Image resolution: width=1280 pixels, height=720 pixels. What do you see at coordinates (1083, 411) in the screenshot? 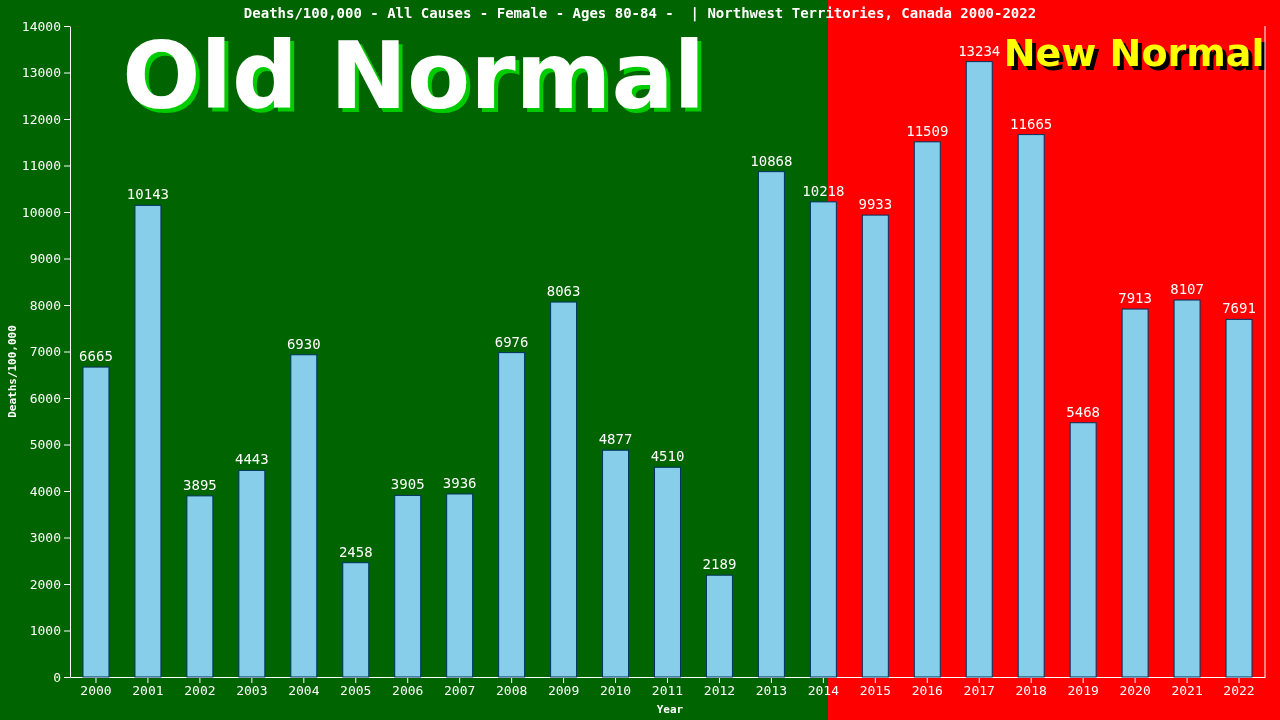
I see `data-label: 5468` at bounding box center [1083, 411].